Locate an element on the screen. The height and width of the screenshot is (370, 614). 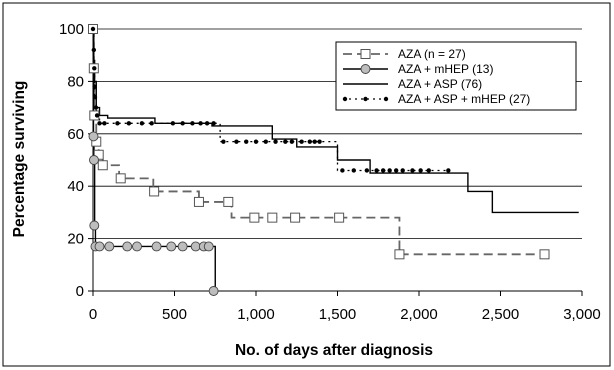
y-tick-label: 80 is located at coordinates (75, 81).